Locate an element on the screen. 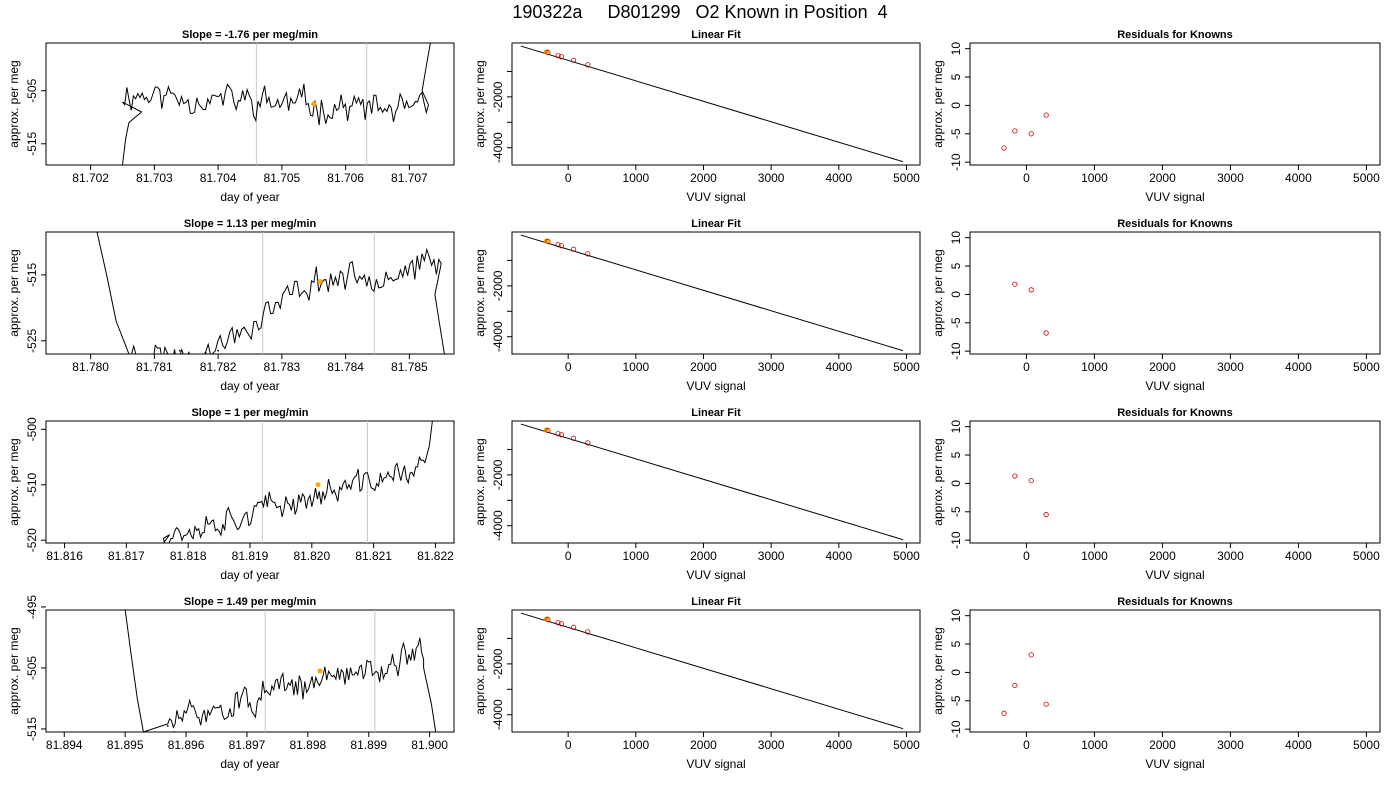  resid-plot-frame is located at coordinates (1175, 482).